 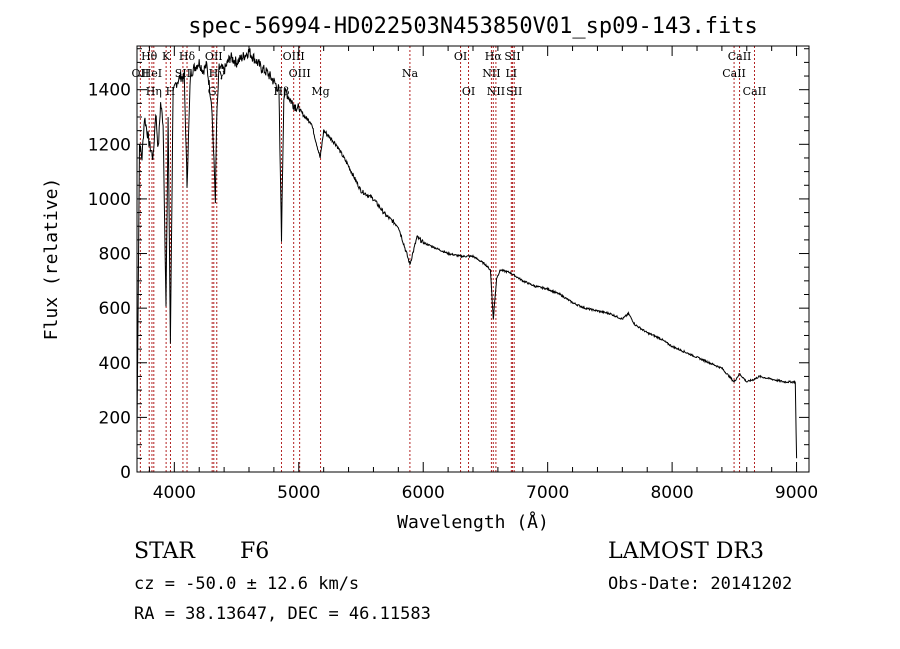 I want to click on line-label-23: LI, so click(x=512, y=73).